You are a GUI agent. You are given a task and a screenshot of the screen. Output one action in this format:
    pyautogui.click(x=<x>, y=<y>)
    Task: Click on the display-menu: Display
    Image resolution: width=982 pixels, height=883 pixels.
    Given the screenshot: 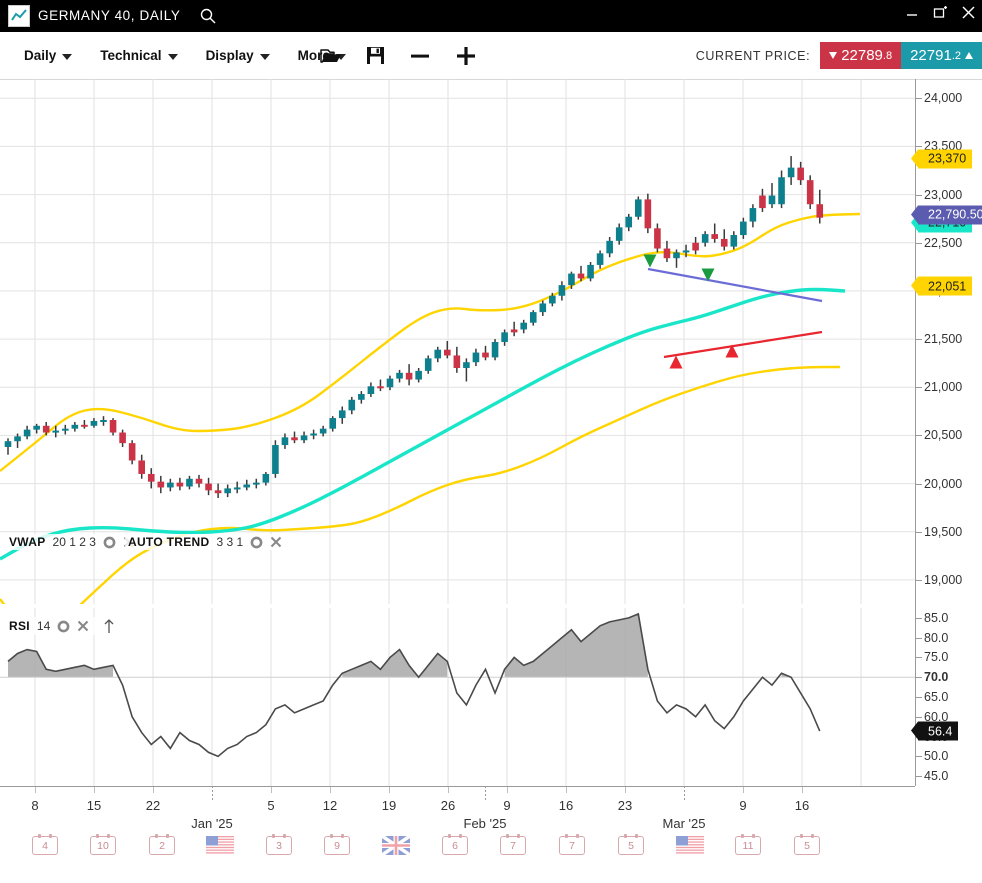 What is the action you would take?
    pyautogui.click(x=238, y=55)
    